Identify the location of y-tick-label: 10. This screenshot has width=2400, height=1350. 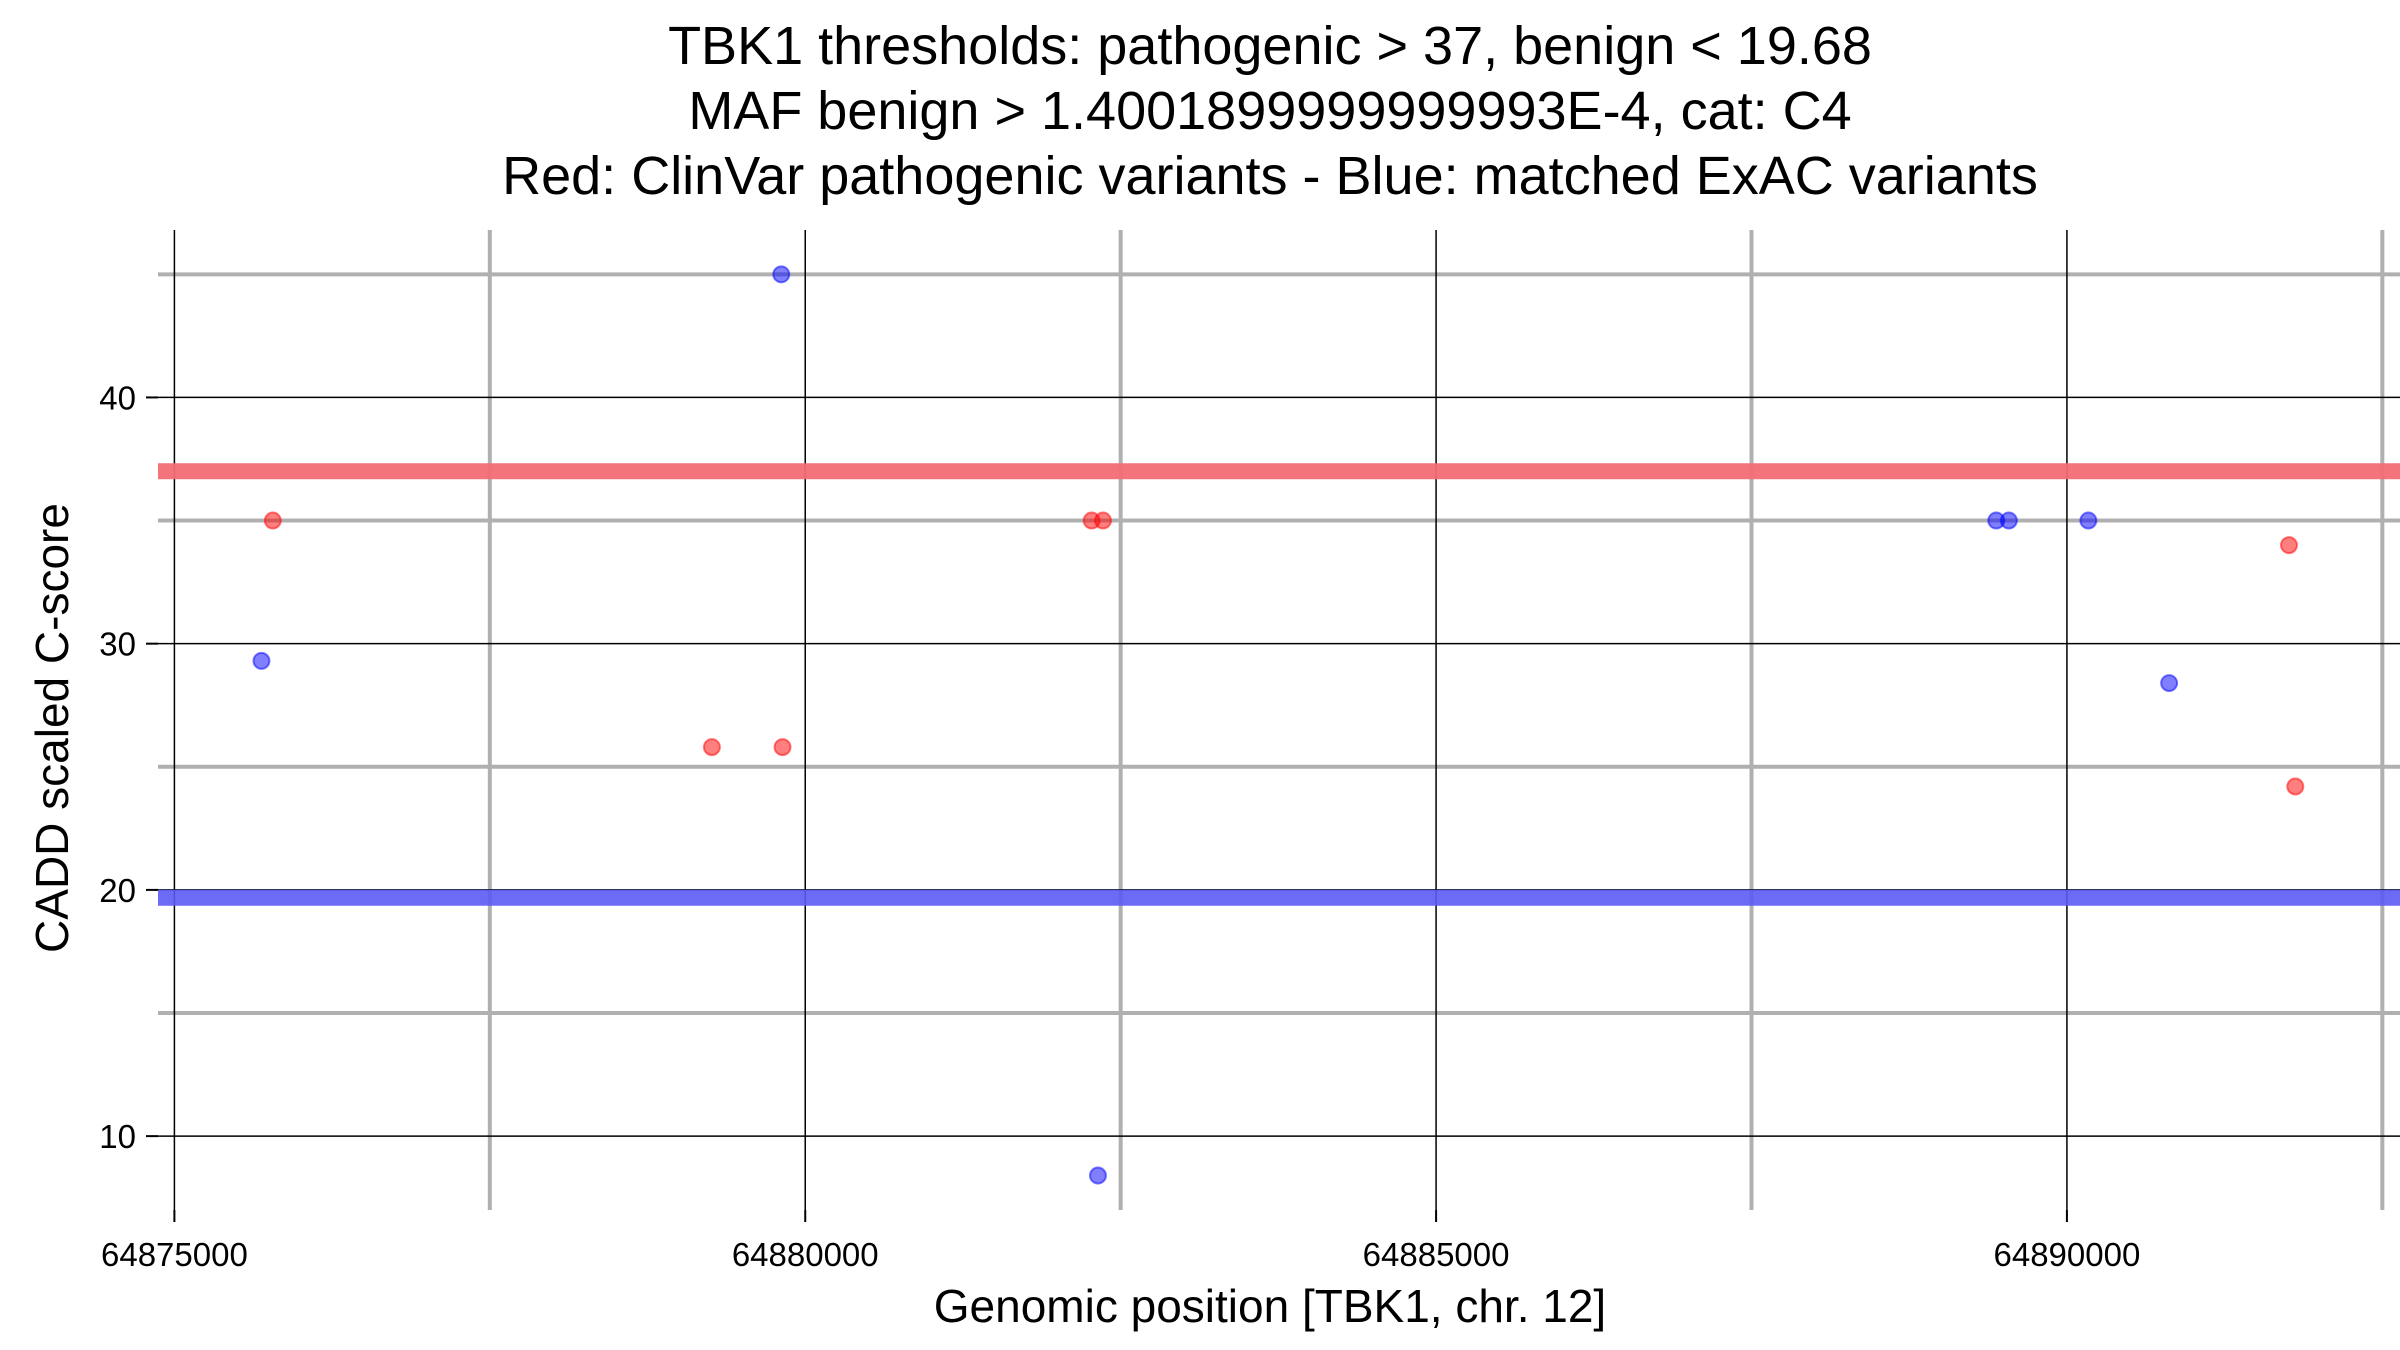
(117, 1136).